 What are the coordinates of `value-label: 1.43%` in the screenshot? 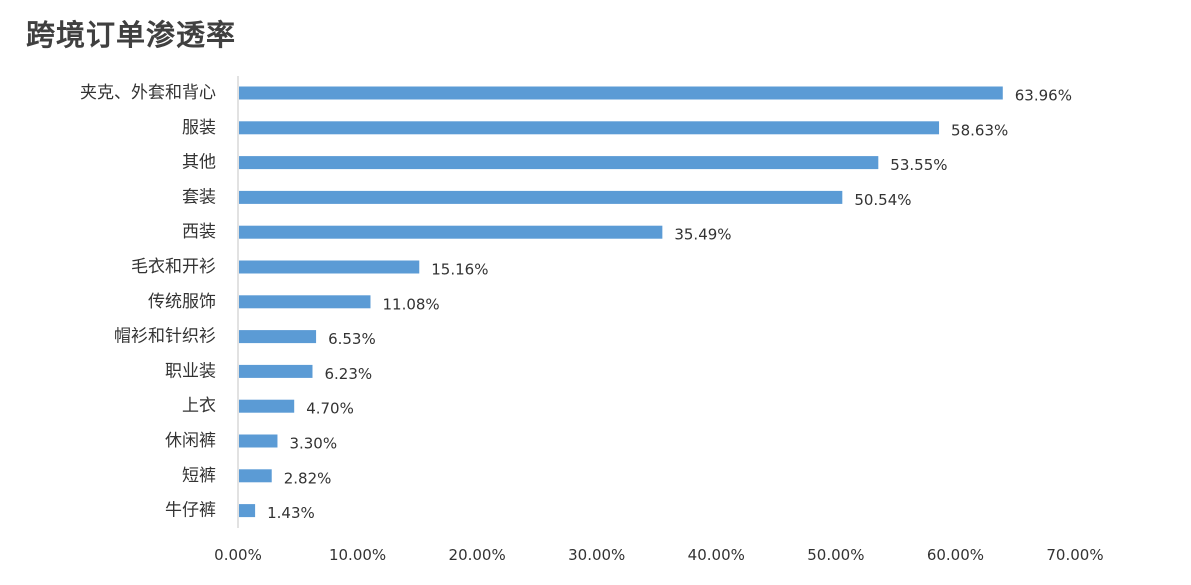 It's located at (291, 513).